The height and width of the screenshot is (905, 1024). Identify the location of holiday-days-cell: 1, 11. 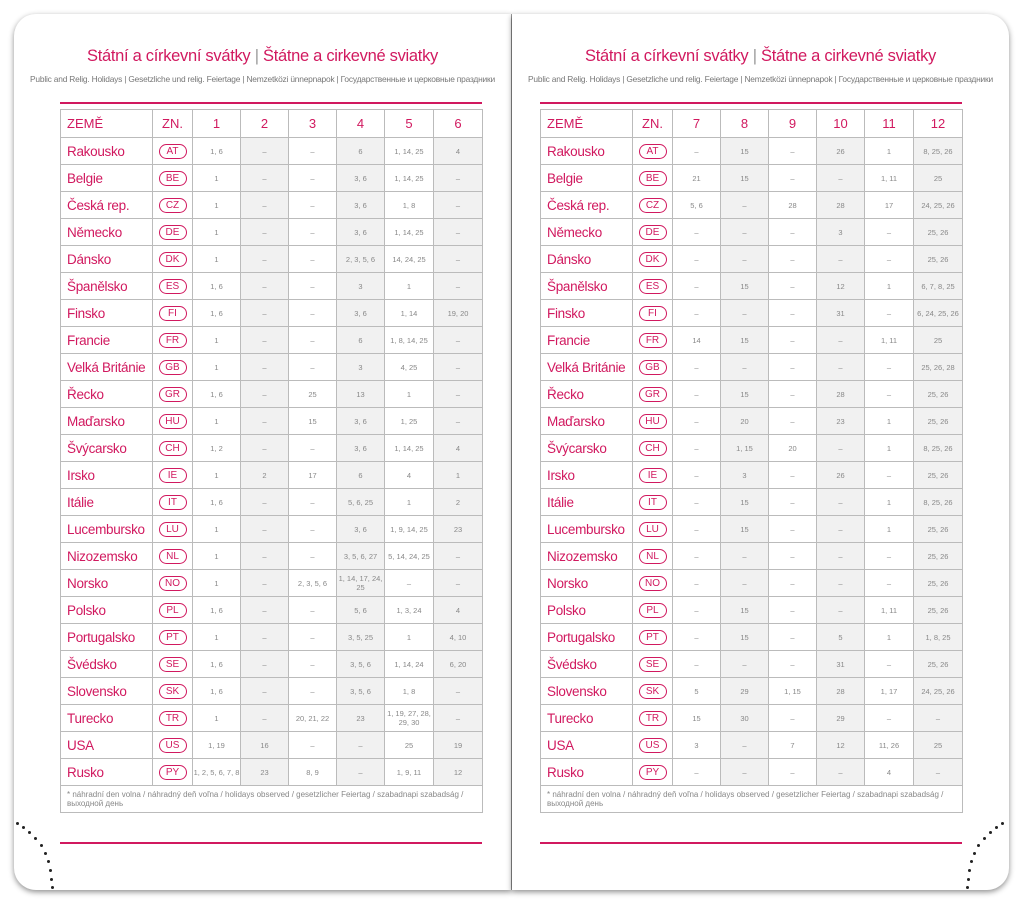
(889, 610).